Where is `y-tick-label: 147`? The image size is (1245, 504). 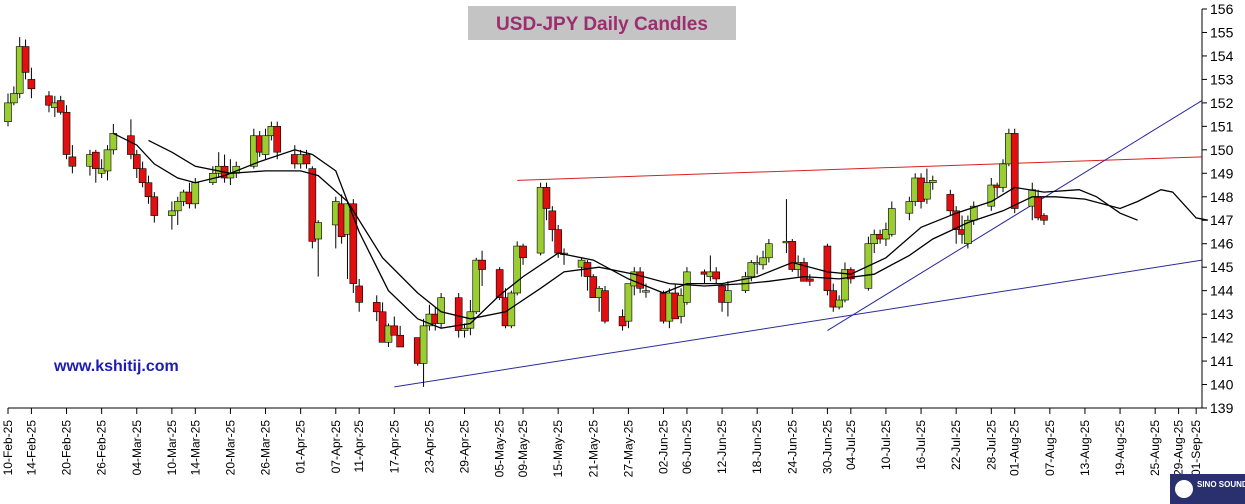
y-tick-label: 147 is located at coordinates (1222, 220).